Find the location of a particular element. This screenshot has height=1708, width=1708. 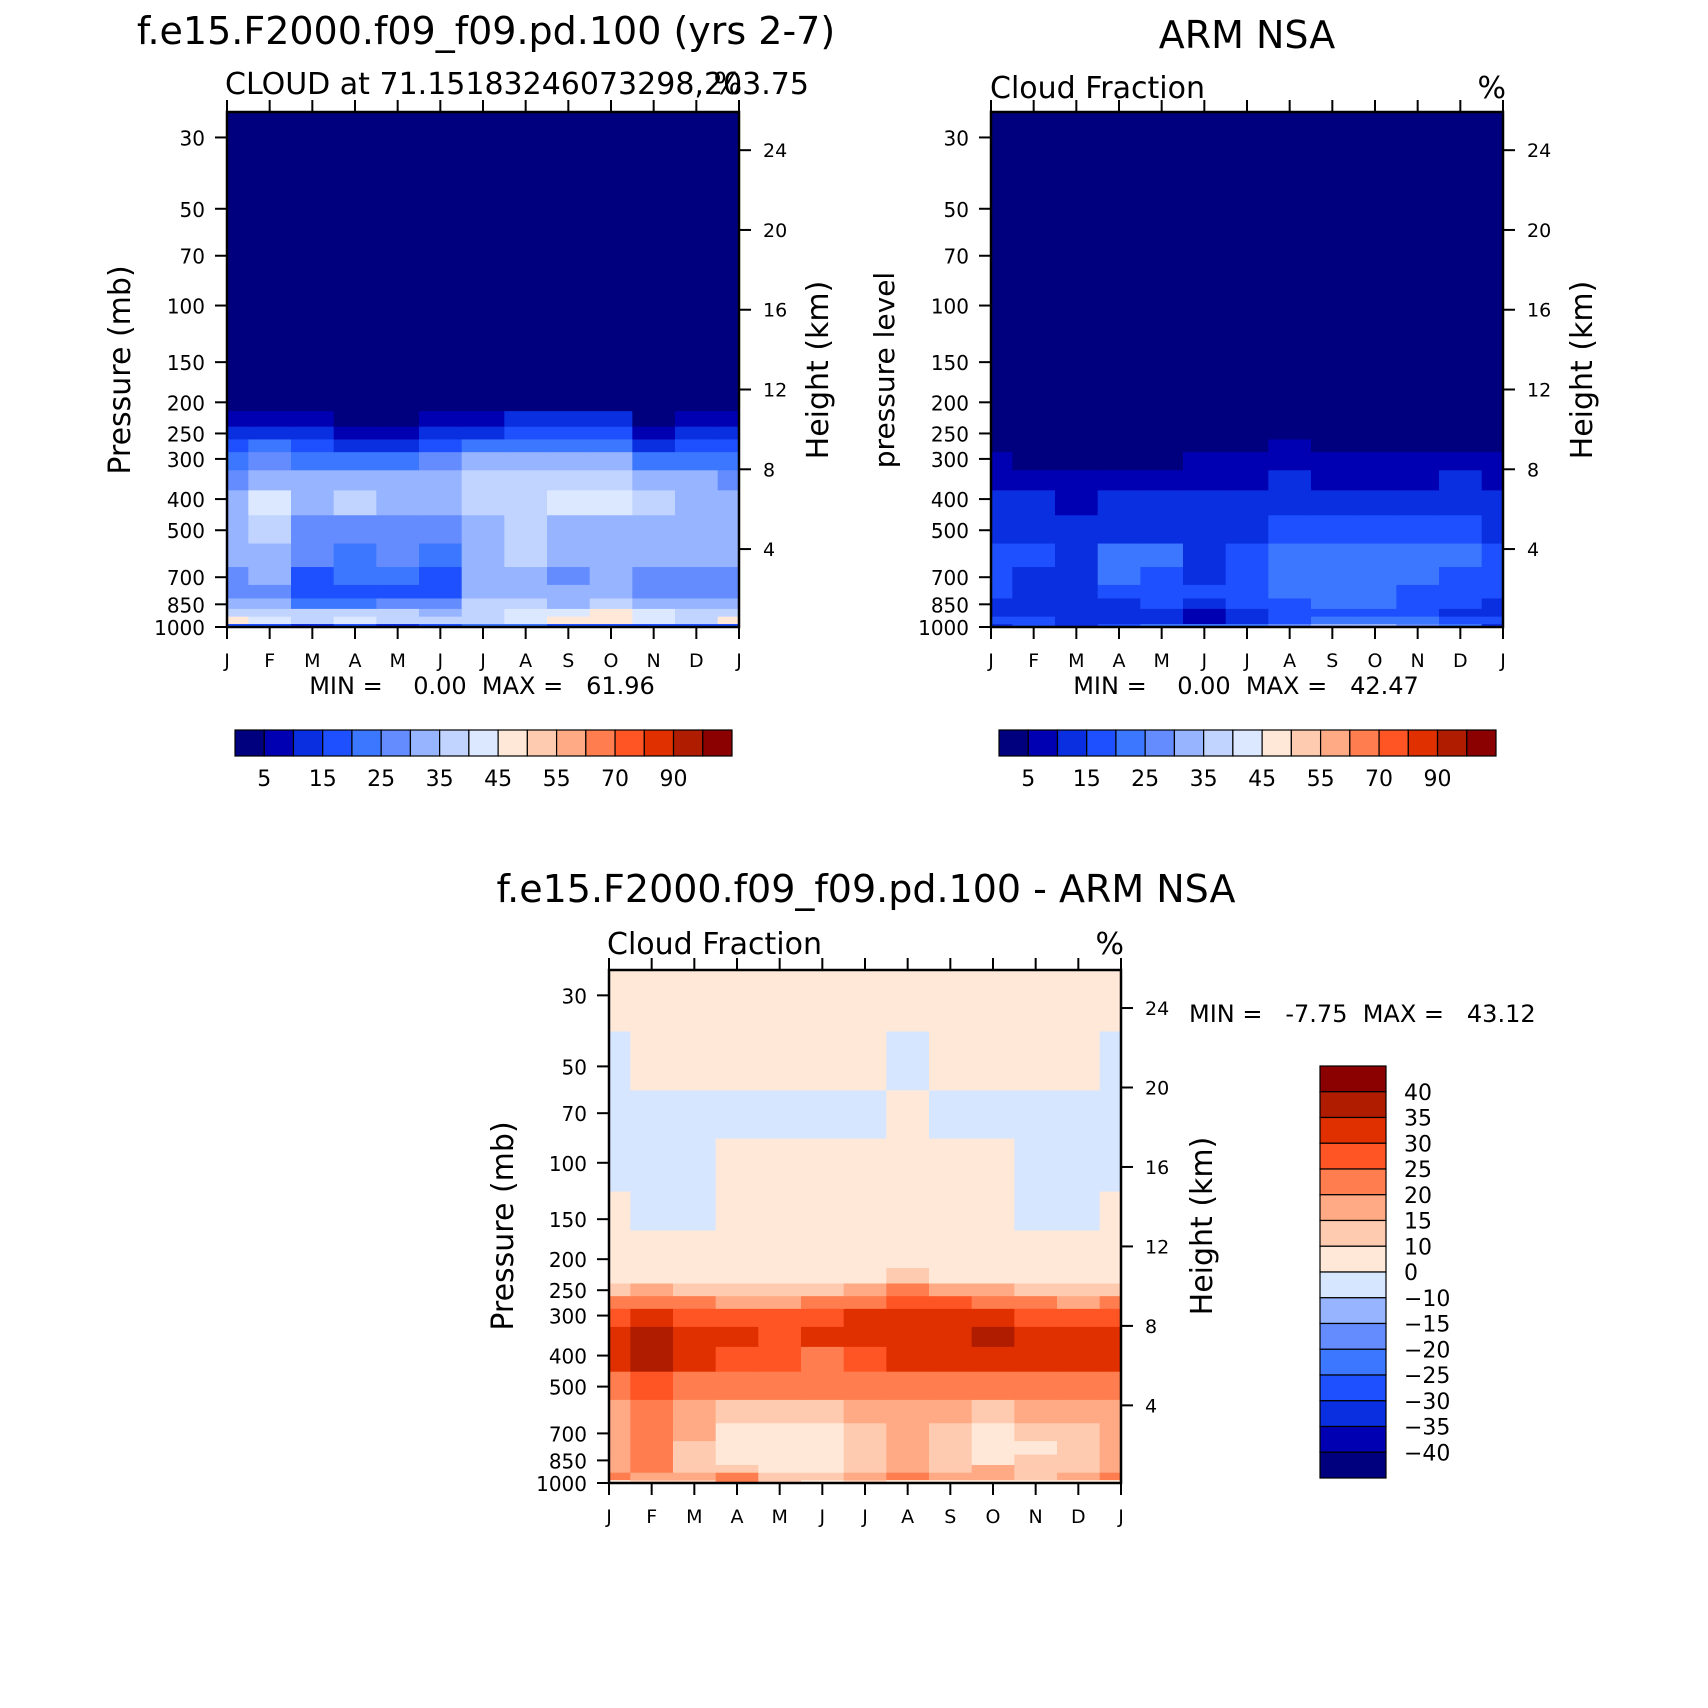

month-tick-label: F is located at coordinates (1033, 661).